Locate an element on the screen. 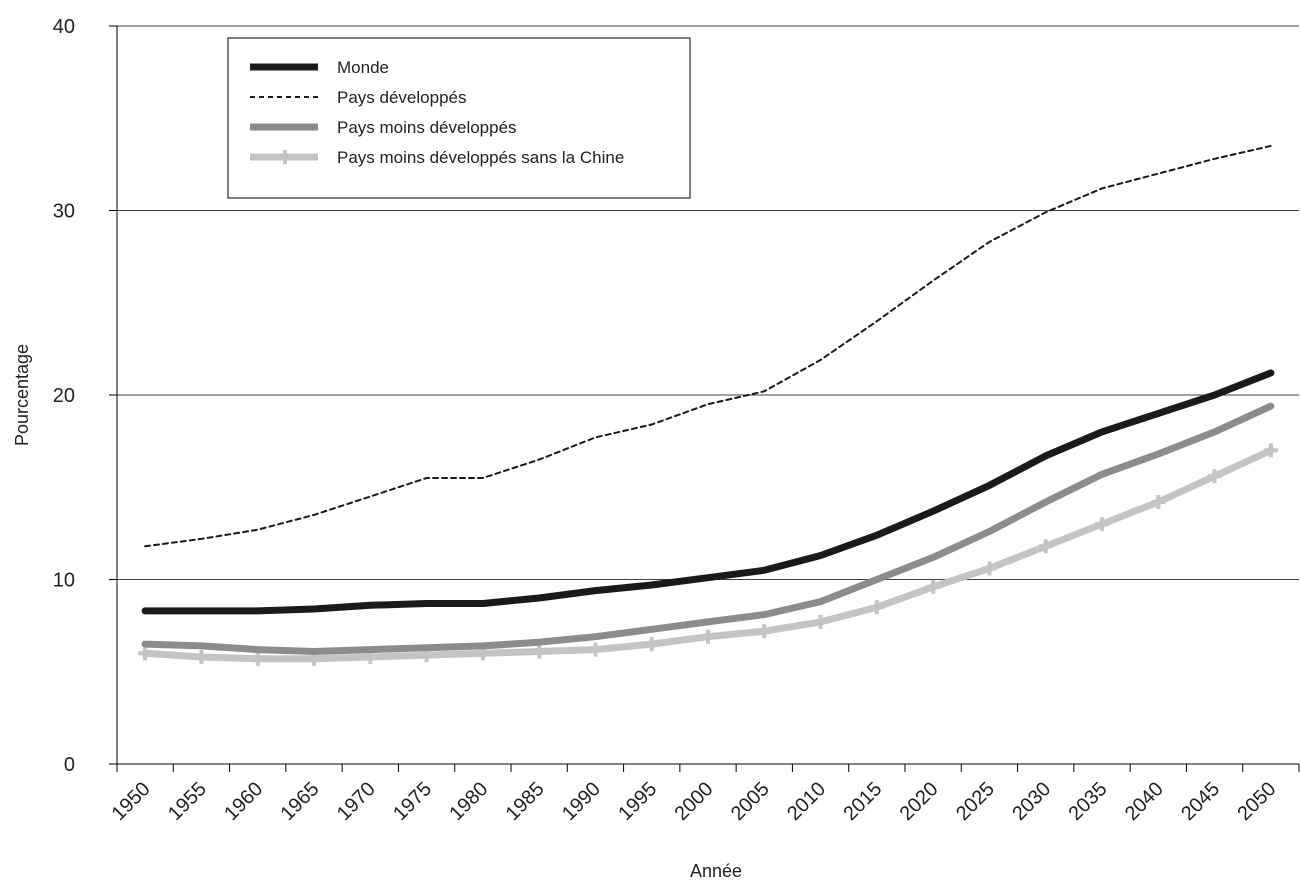 This screenshot has width=1301, height=883. y-tick-label: 0 is located at coordinates (69, 765).